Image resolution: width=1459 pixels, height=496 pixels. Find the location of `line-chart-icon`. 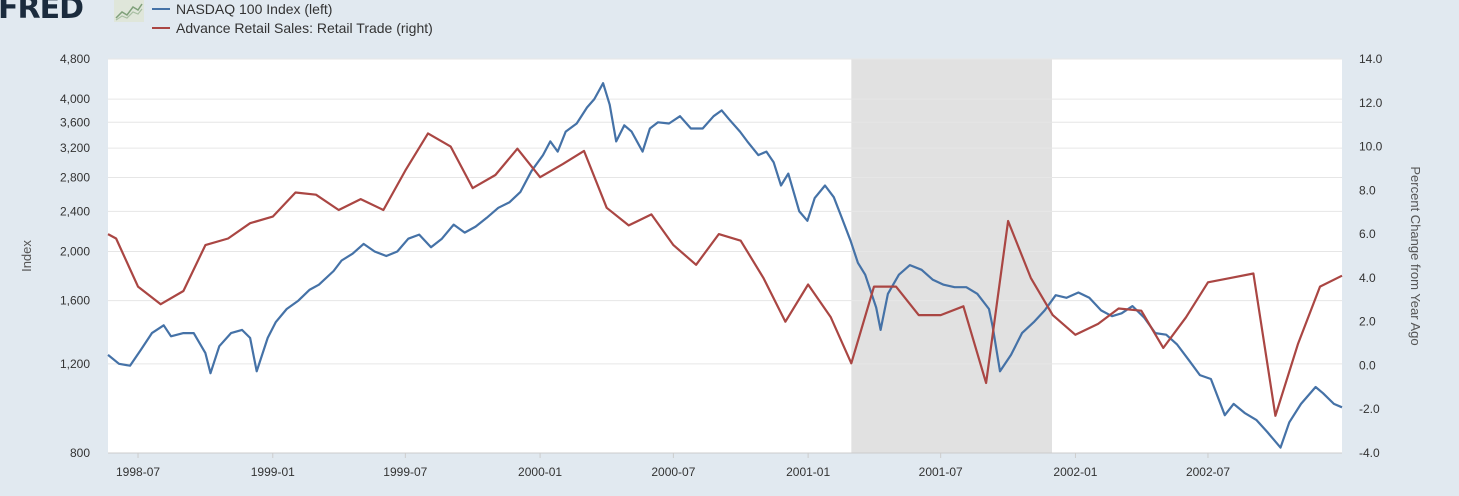

line-chart-icon is located at coordinates (129, 11).